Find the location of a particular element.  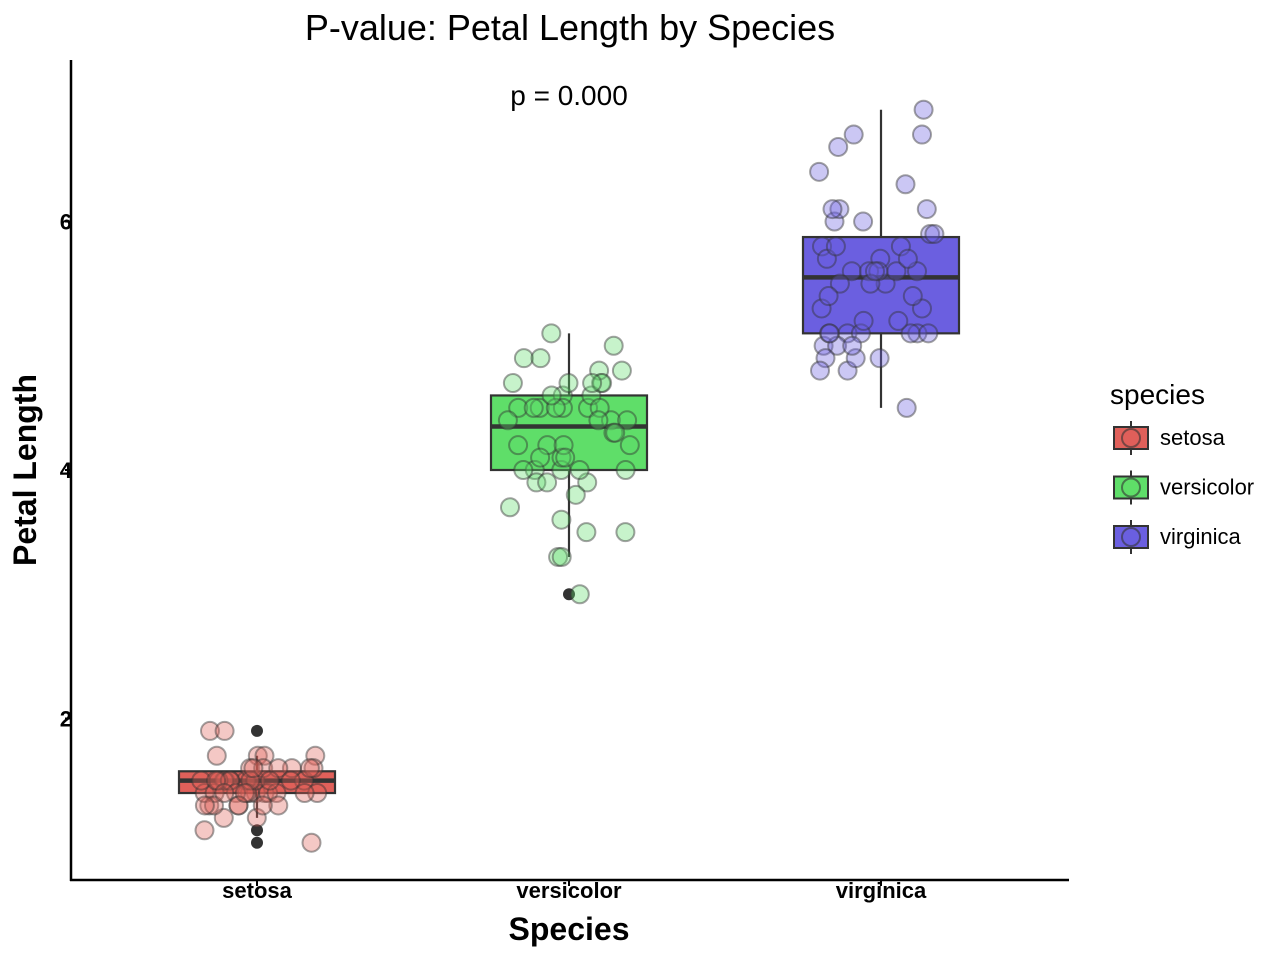

y-axis-label: Petal Length is located at coordinates (25, 470).